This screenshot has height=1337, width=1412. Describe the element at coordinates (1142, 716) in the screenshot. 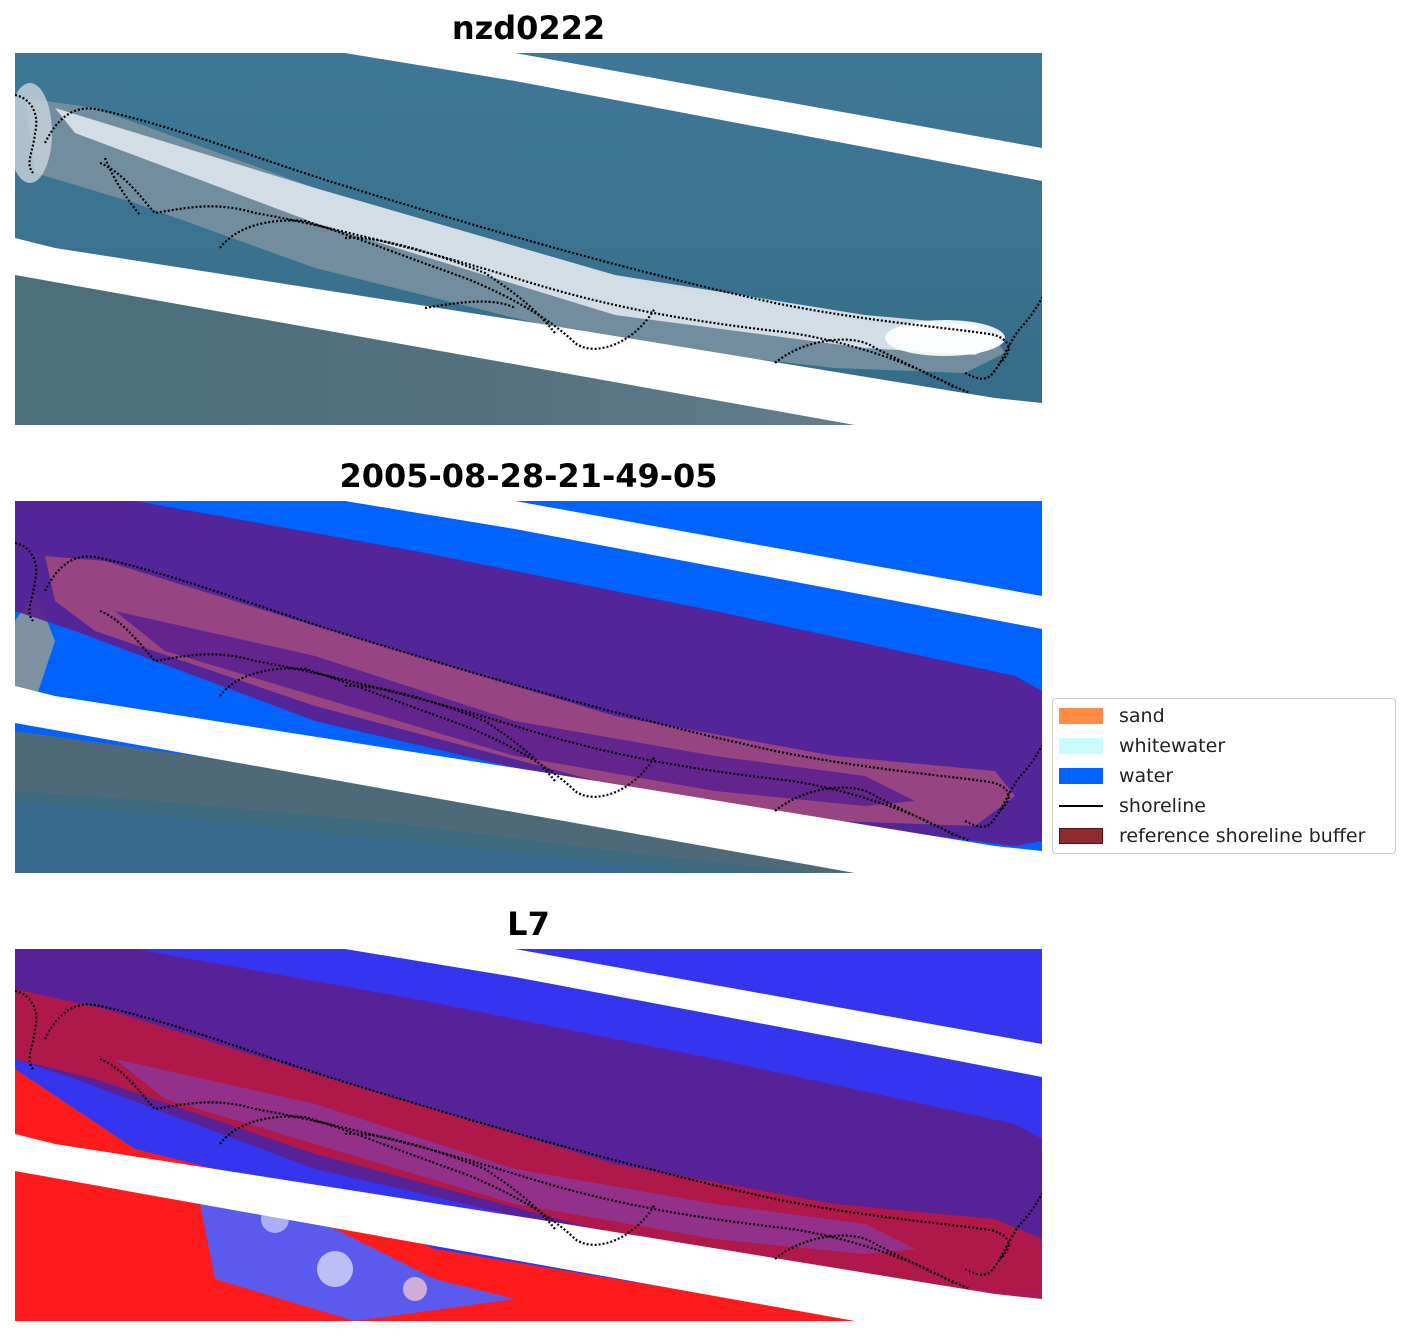

I see `legend-label-sand: sand` at that location.